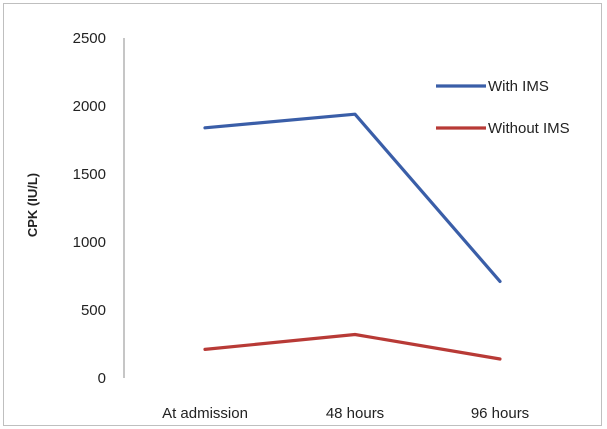  I want to click on legend-label: With IMS, so click(518, 86).